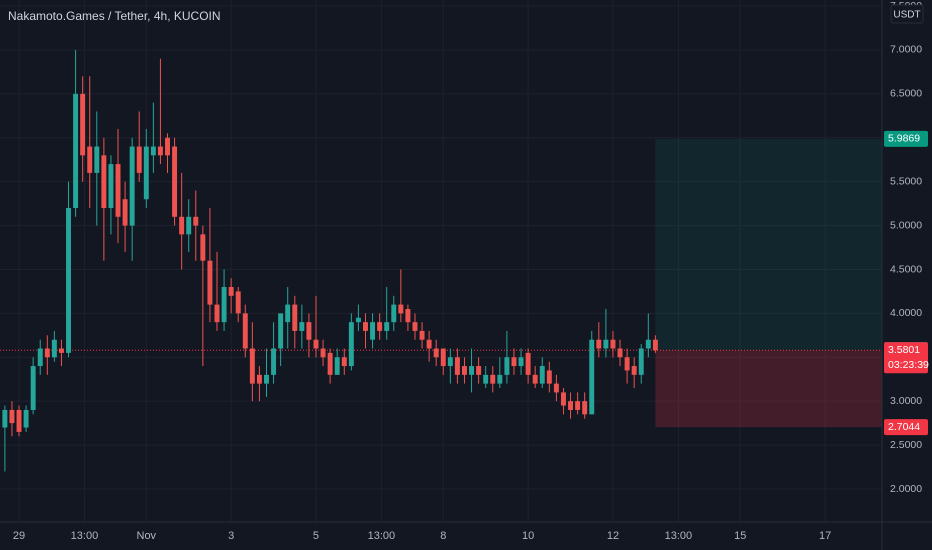  What do you see at coordinates (906, 445) in the screenshot?
I see `y-tick-label: 2.5000` at bounding box center [906, 445].